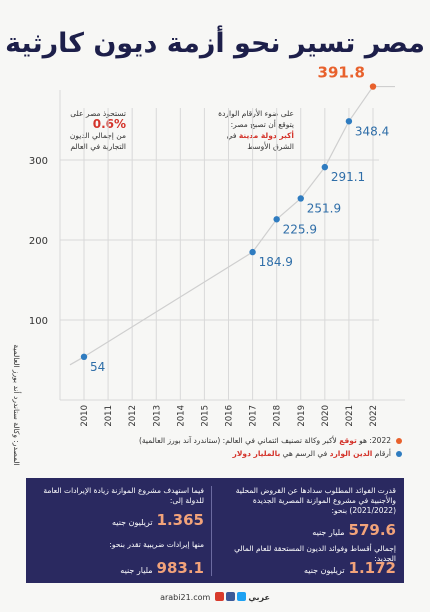 The width and height of the screenshot is (430, 612). I want to click on point-2010, so click(84, 356).